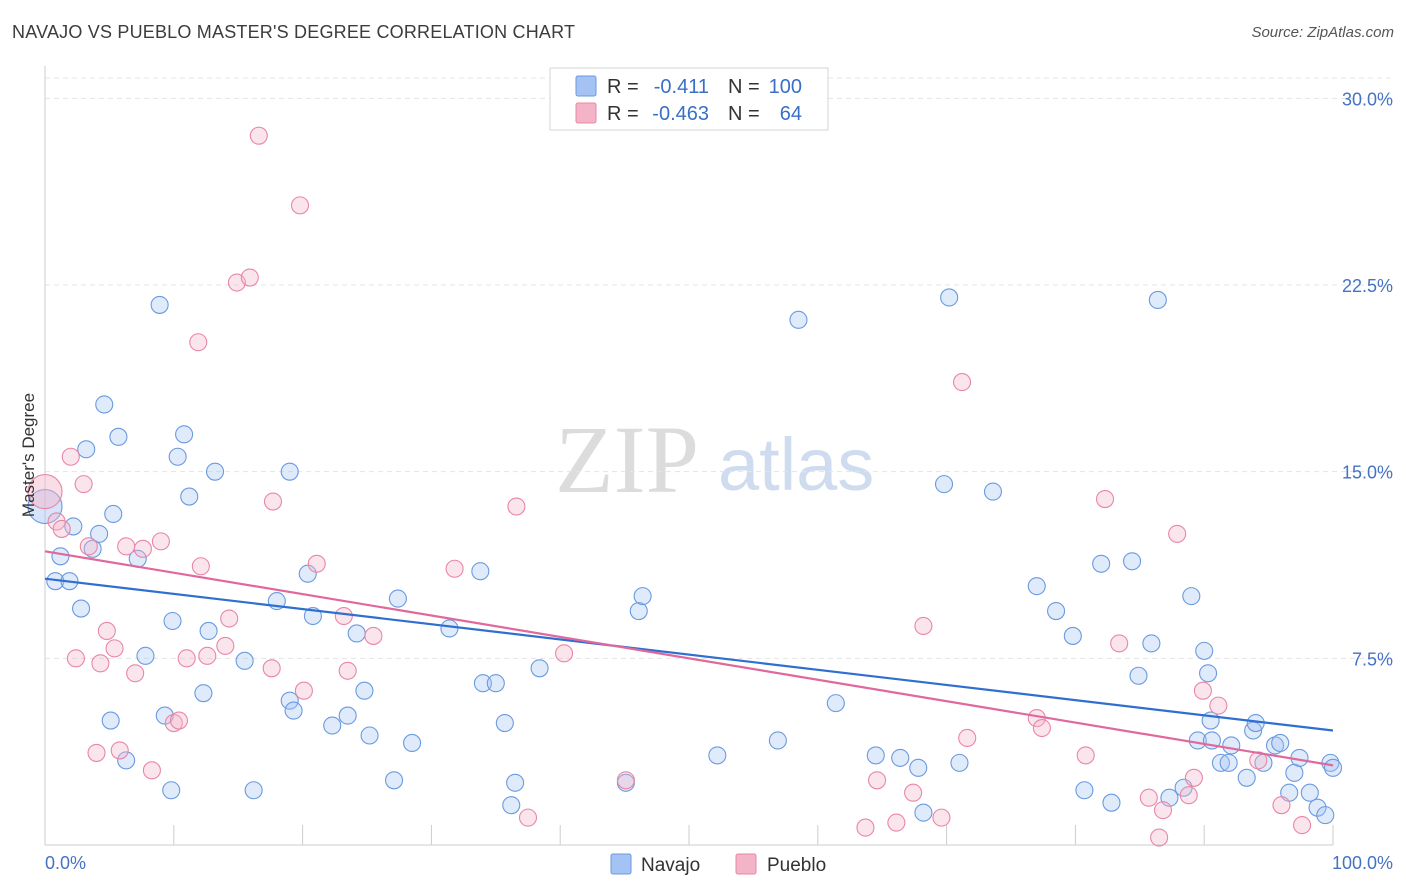 The height and width of the screenshot is (892, 1406). What do you see at coordinates (1362, 863) in the screenshot?
I see `x-tick-label: 100.0%` at bounding box center [1362, 863].